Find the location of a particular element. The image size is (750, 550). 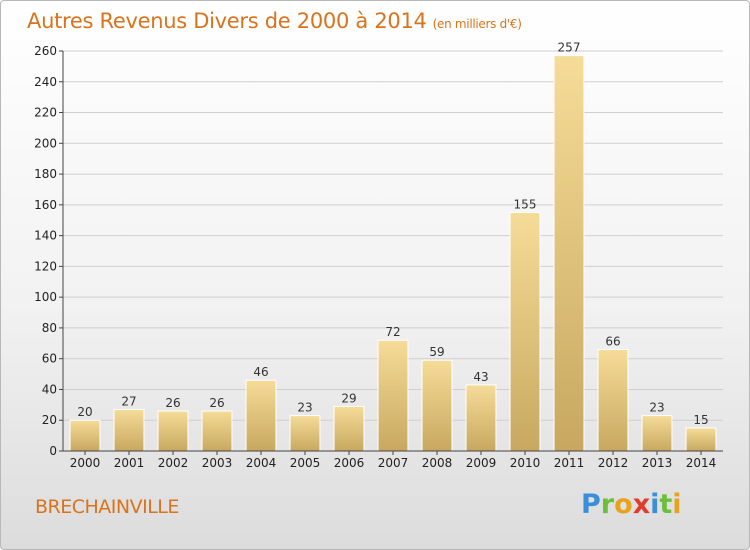

x-tick-label-2013: 2013 is located at coordinates (657, 463).